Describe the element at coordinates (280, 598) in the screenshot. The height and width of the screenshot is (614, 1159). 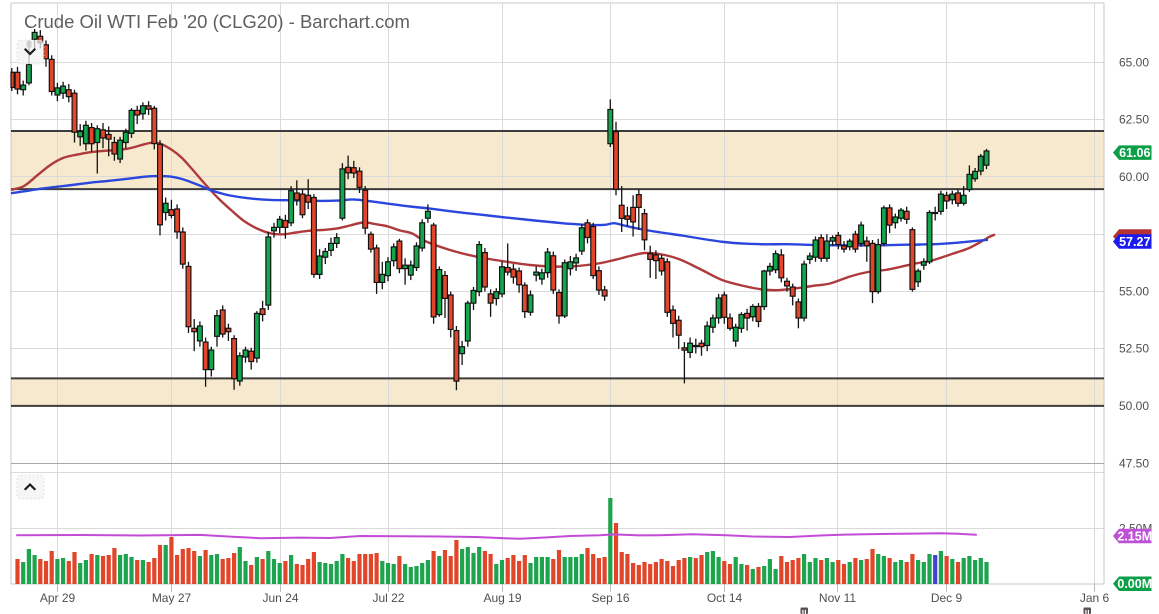
I see `svg-text: Jun 24` at that location.